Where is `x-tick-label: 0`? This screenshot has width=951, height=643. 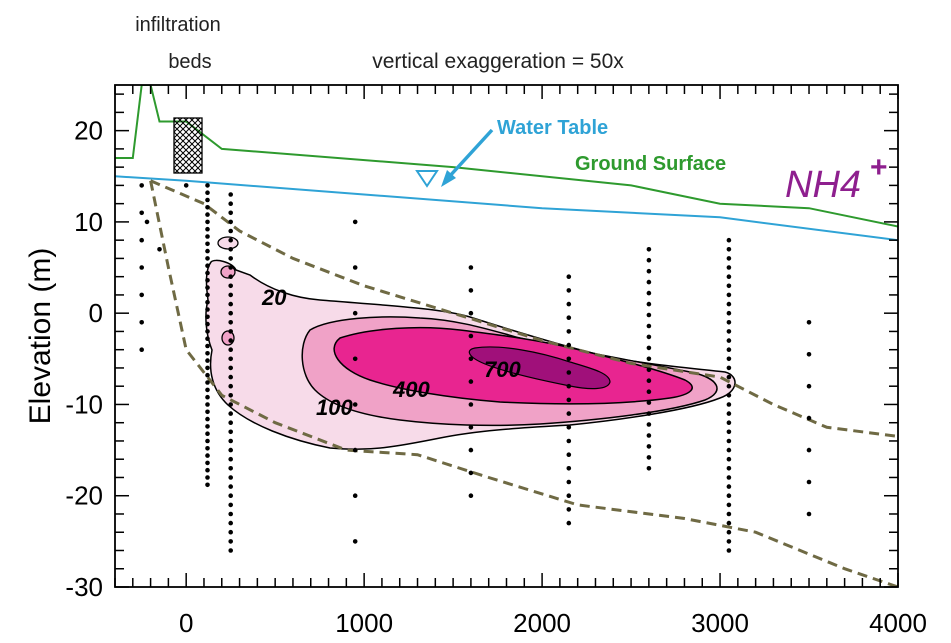 x-tick-label: 0 is located at coordinates (186, 623).